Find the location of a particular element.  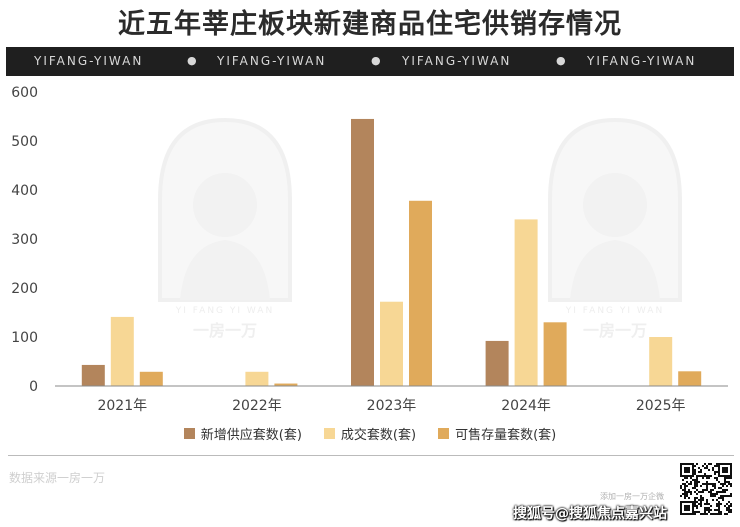

legend-swatch-new-supply is located at coordinates (189, 433).